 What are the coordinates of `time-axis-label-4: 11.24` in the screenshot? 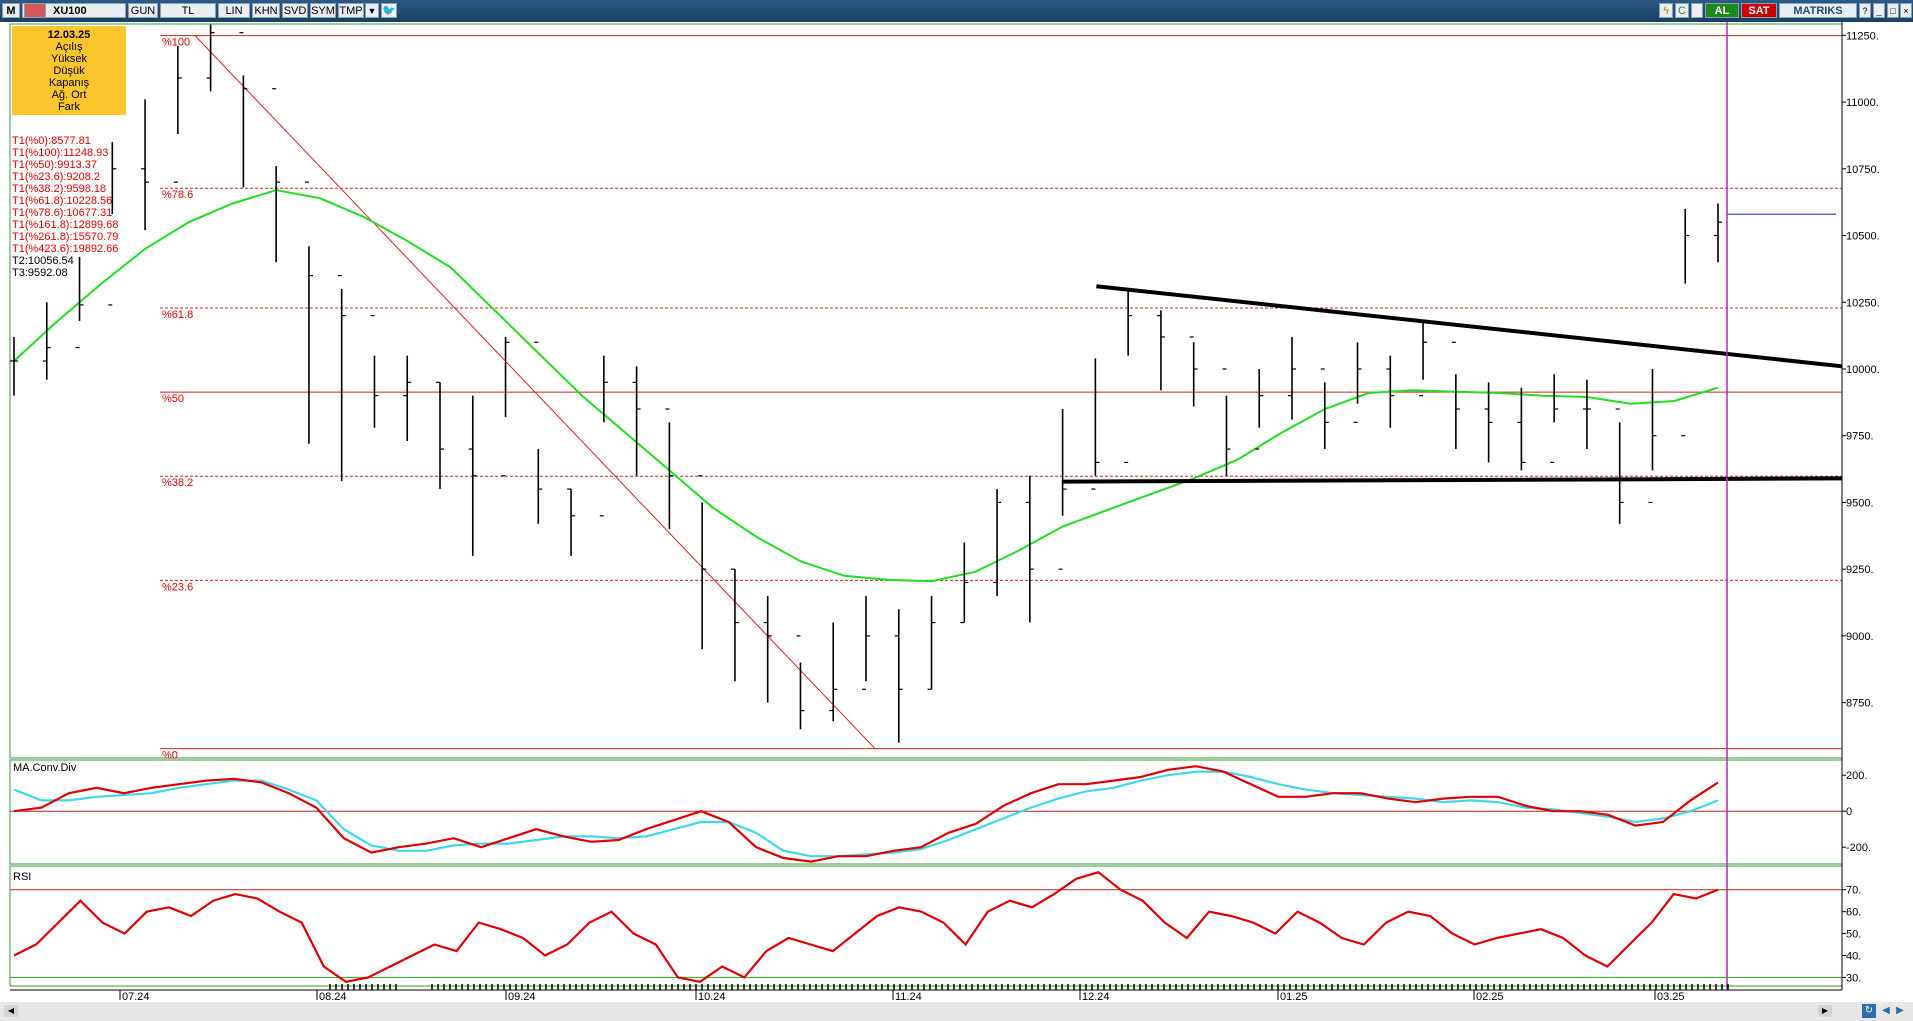 It's located at (908, 997).